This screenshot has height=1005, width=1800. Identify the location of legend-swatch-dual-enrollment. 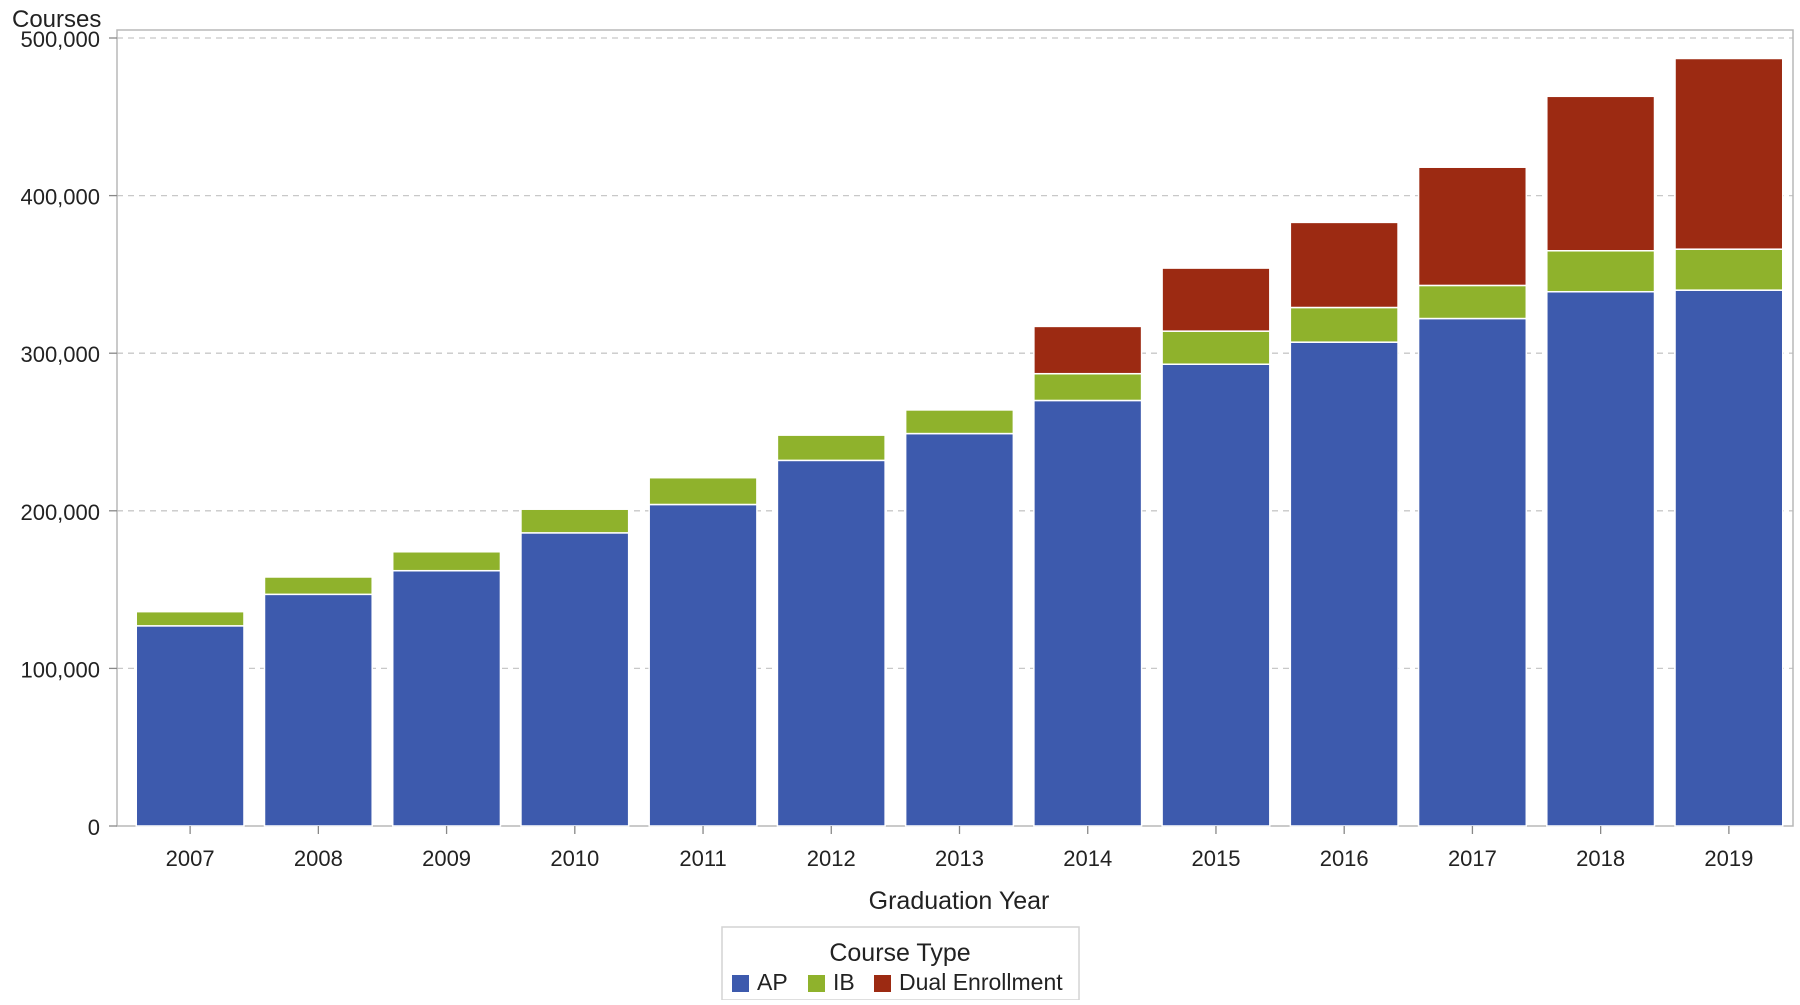
(882, 983).